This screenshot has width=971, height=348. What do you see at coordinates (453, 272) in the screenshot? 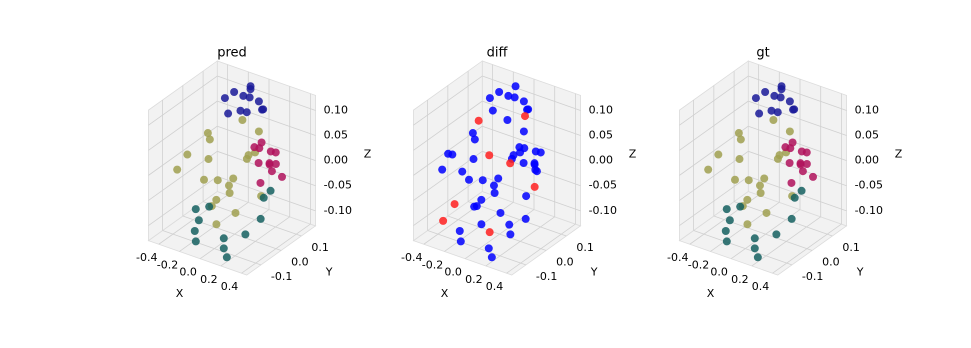
I see `x-tick-label: 0.0` at bounding box center [453, 272].